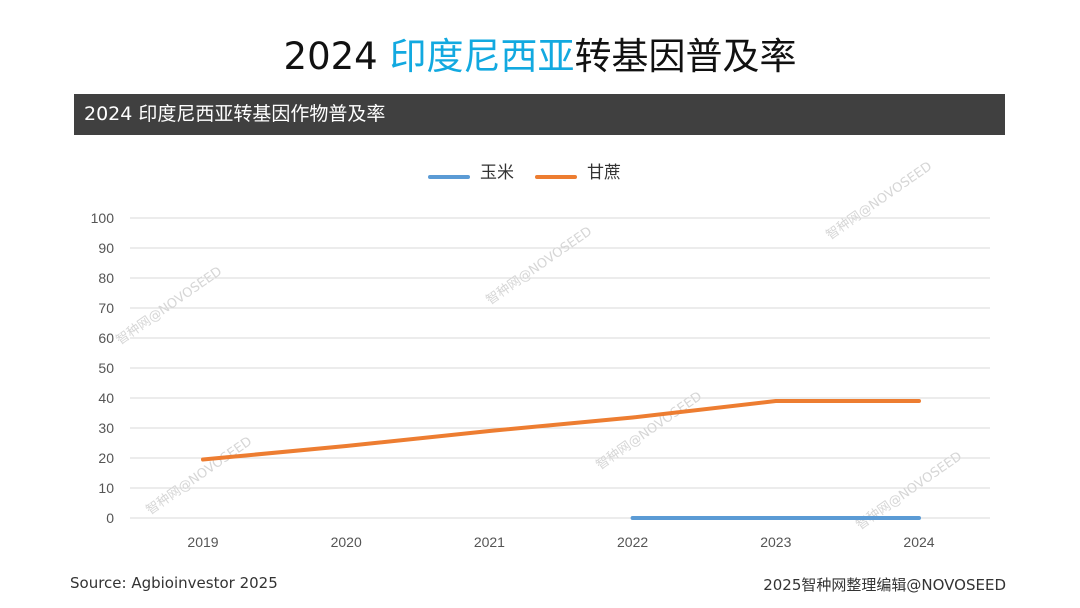 The height and width of the screenshot is (608, 1080). Describe the element at coordinates (604, 173) in the screenshot. I see `legend-label-series-1: 甘蔗` at that location.